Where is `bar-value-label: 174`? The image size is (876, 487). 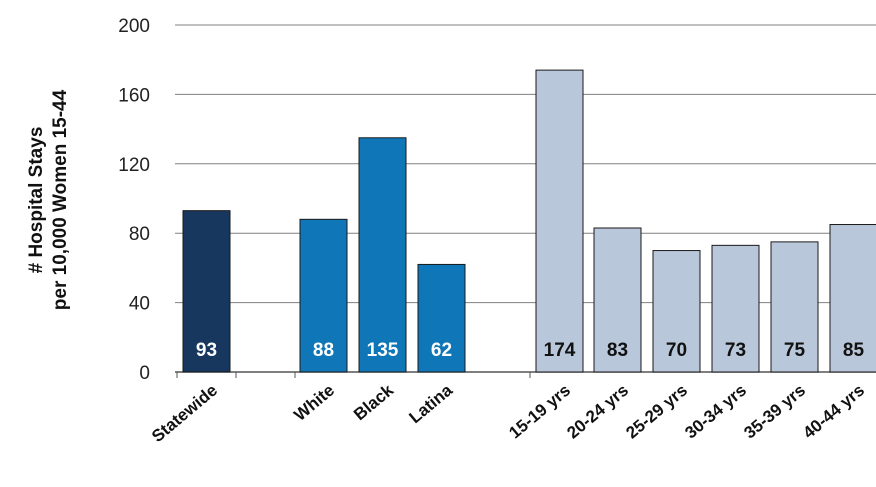
bar-value-label: 174 is located at coordinates (560, 350).